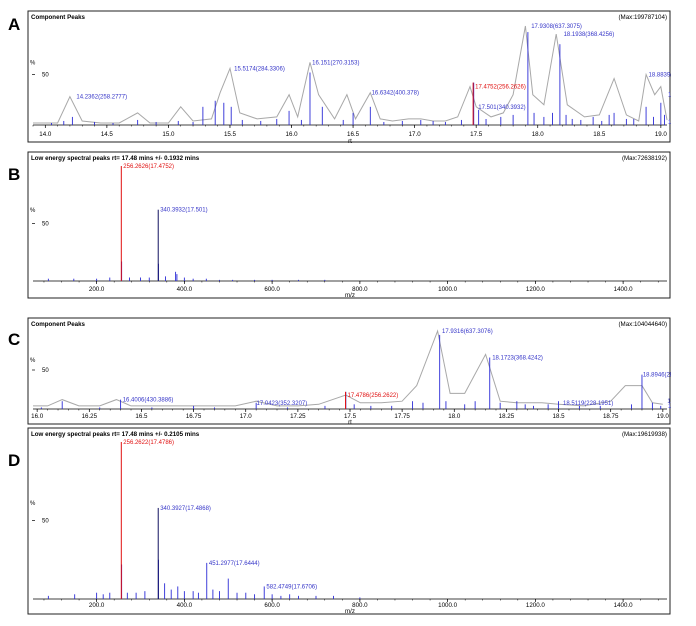  What do you see at coordinates (517, 359) in the screenshot?
I see `peak-label: 18.1723(368.4242)` at bounding box center [517, 359].